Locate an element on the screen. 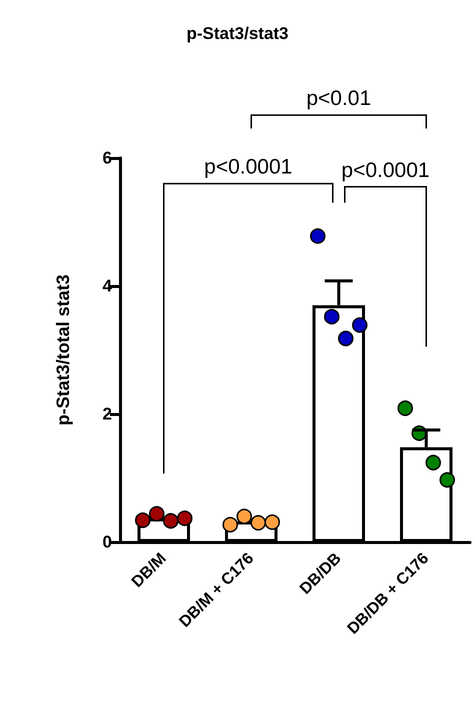  y-tick-label: 4 is located at coordinates (107, 286).